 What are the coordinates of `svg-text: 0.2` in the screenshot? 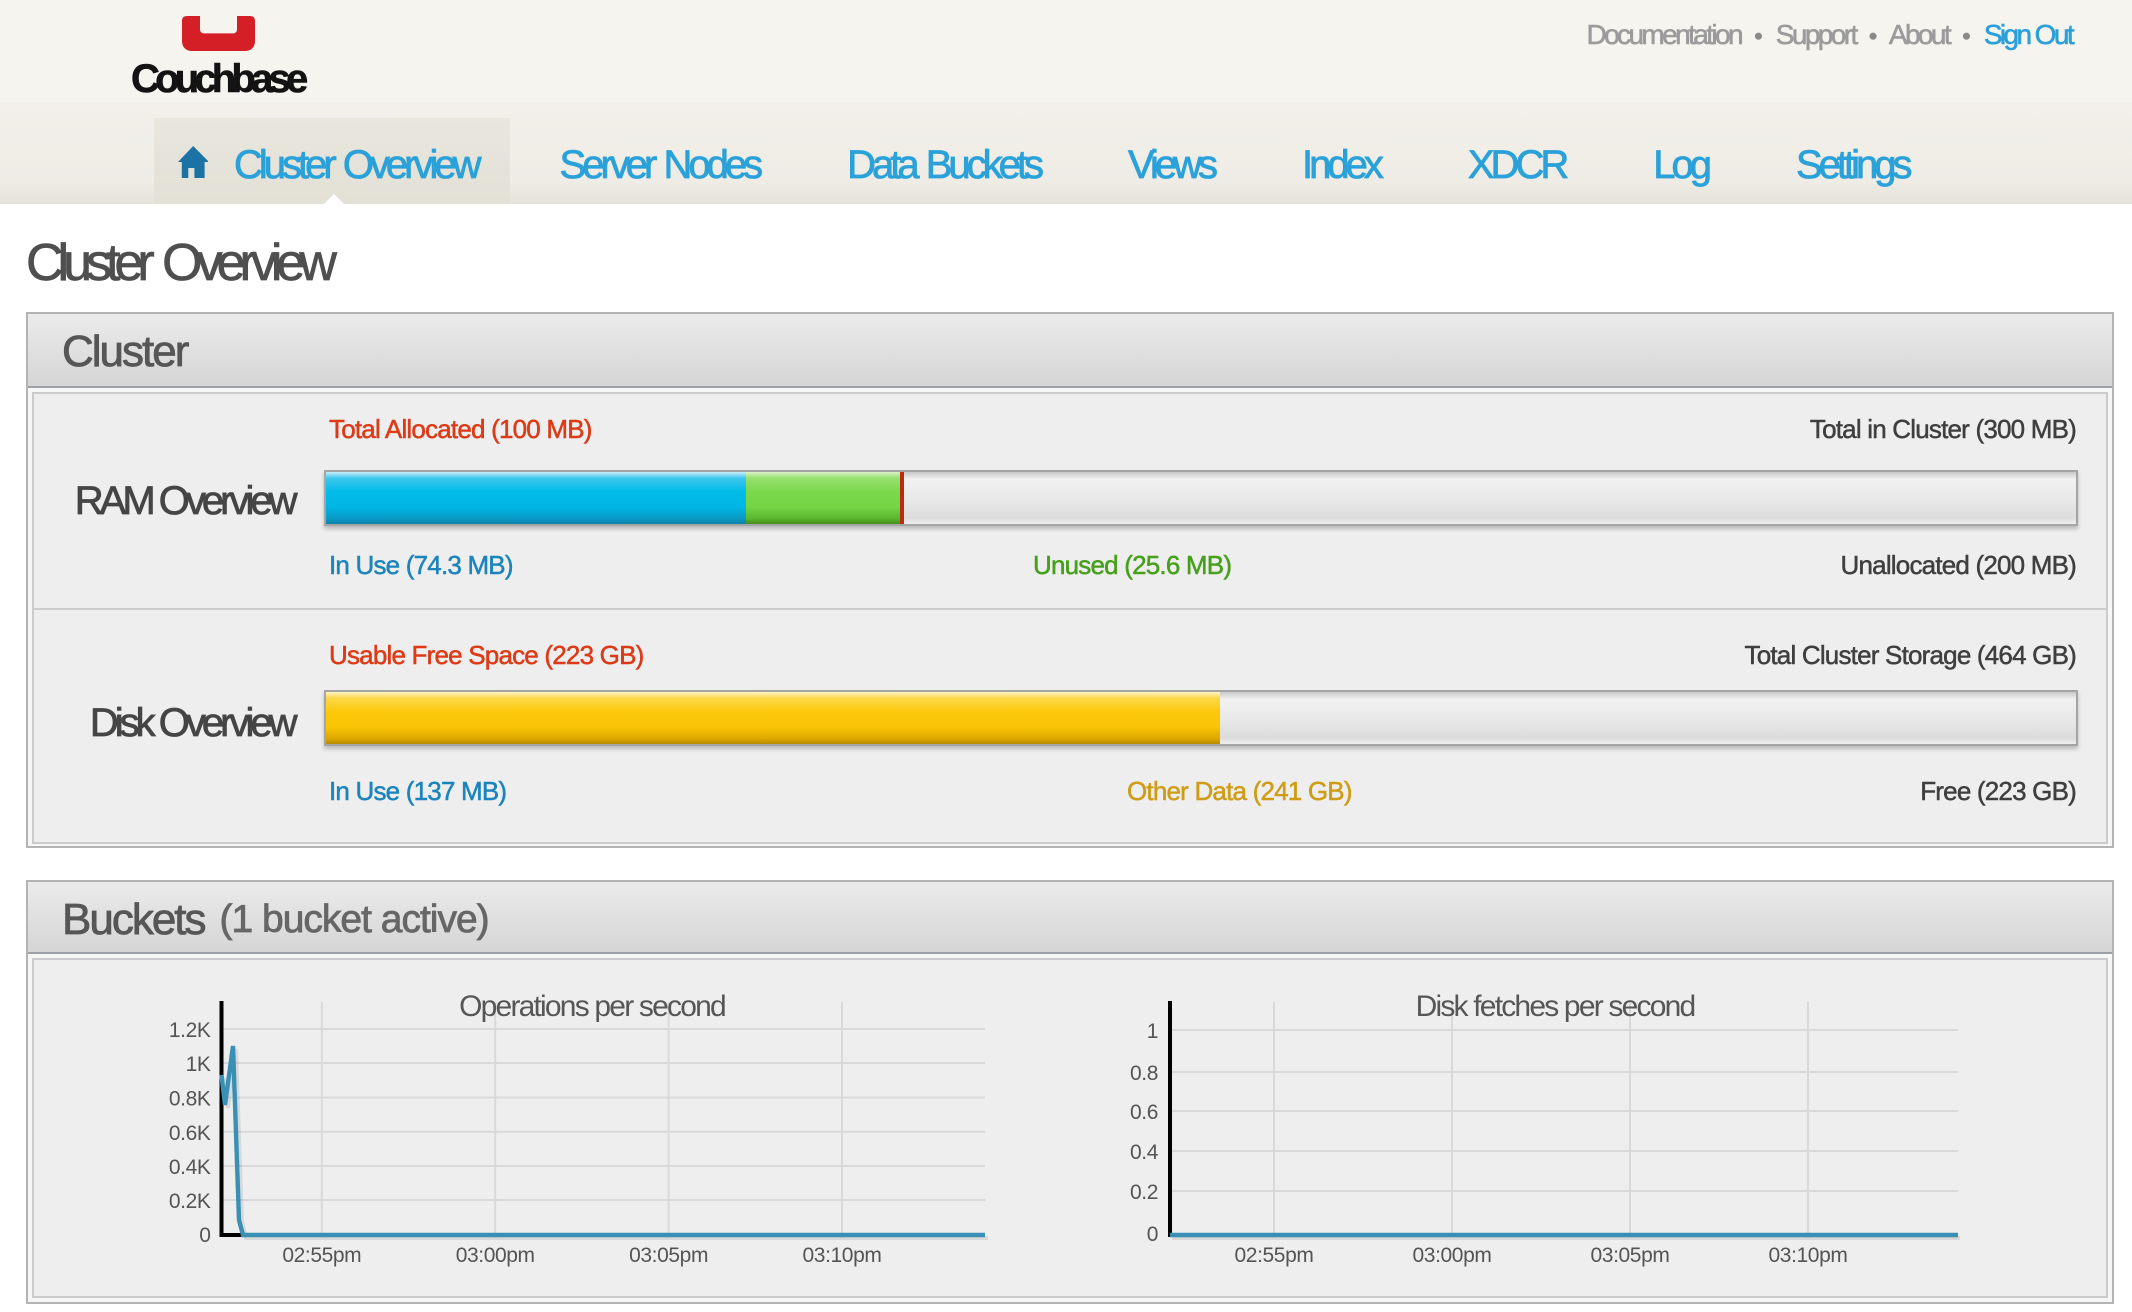 It's located at (1144, 1192).